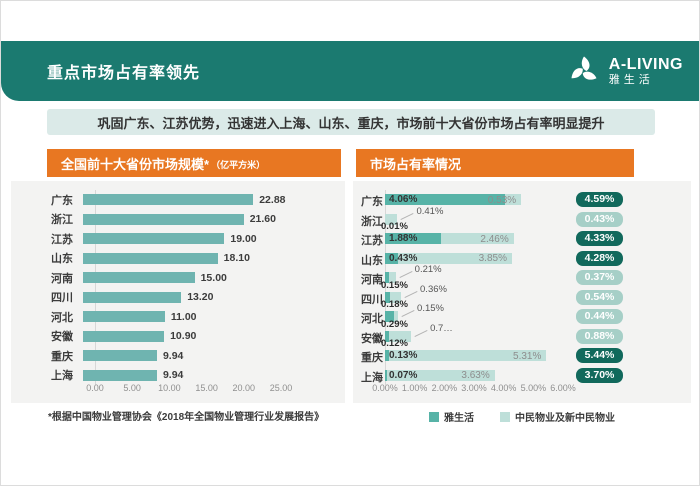  I want to click on series2-value-label: 3.85%, so click(492, 258).